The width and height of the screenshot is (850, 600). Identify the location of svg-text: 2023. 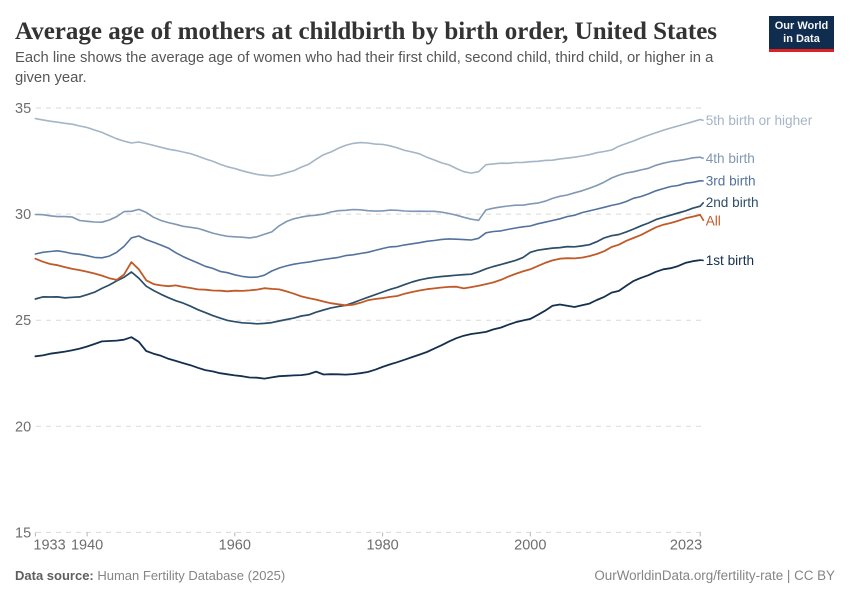
(686, 545).